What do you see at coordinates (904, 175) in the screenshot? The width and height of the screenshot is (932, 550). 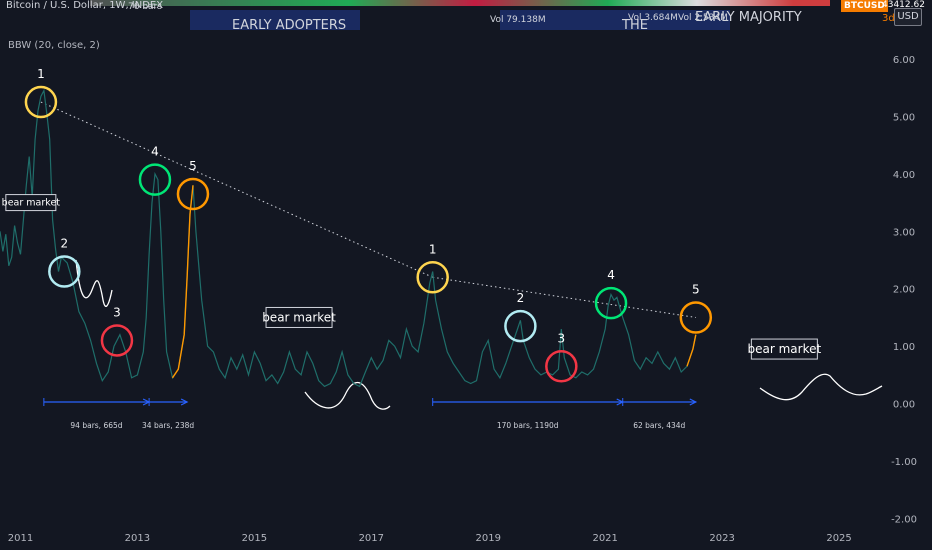 I see `y-tick-label: 4.00` at bounding box center [904, 175].